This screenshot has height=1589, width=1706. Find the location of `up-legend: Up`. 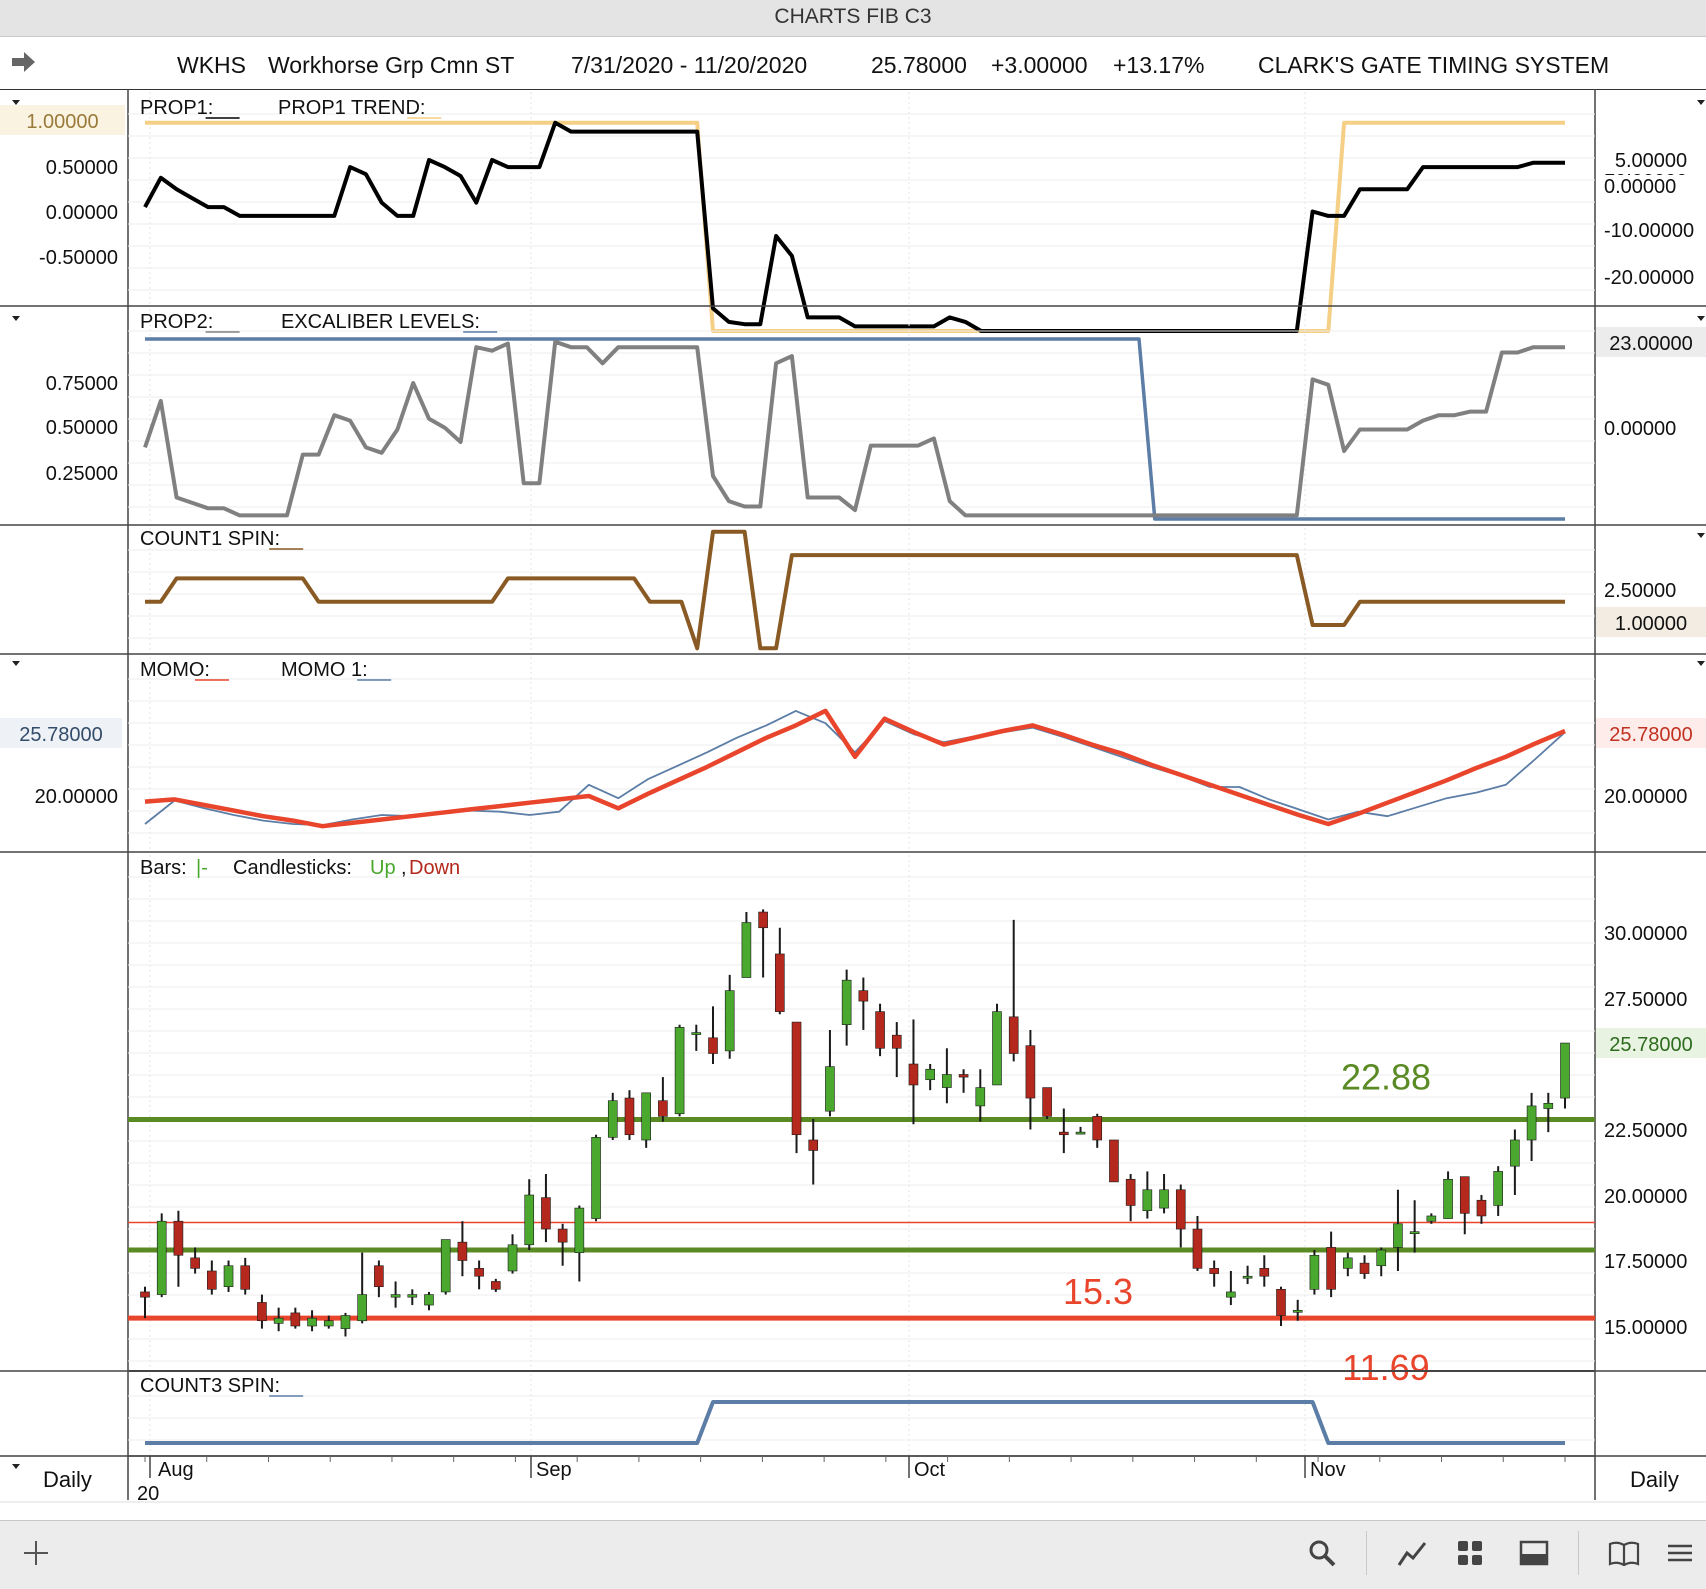

up-legend: Up is located at coordinates (383, 868).